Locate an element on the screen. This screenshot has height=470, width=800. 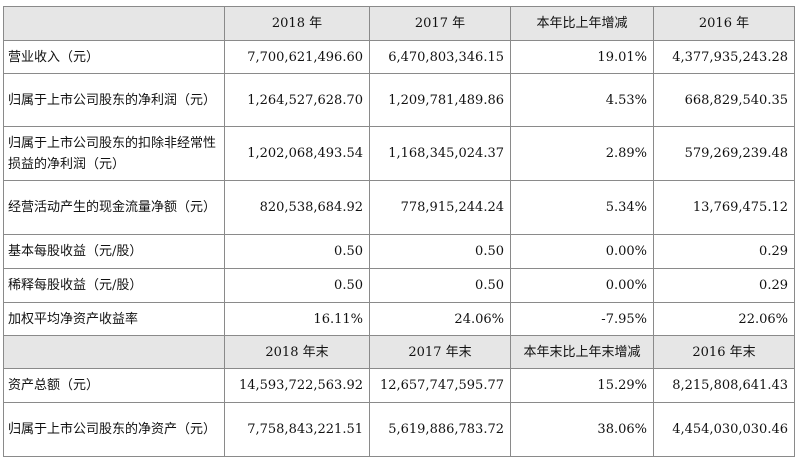
table-row-diluted-eps: 稀释每股收益（元/股） 0.50 0.50 0.00% 0.29 is located at coordinates (399, 285).